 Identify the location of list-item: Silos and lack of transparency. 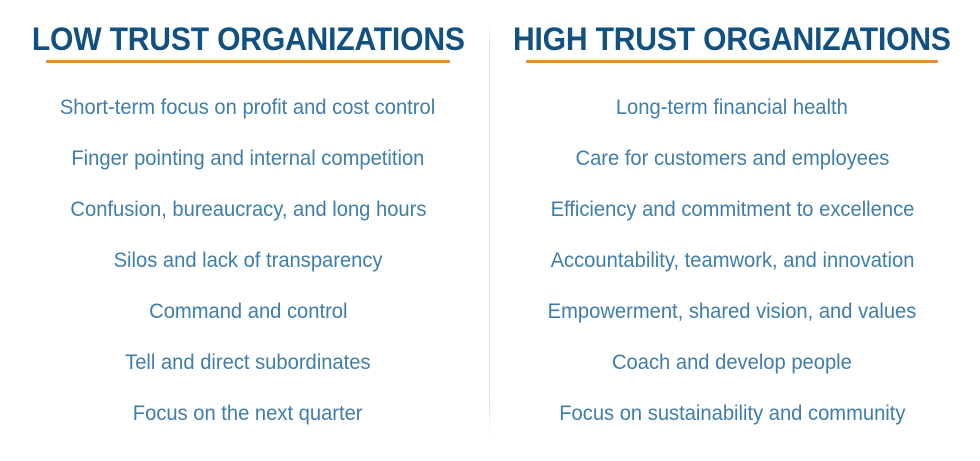
(248, 260).